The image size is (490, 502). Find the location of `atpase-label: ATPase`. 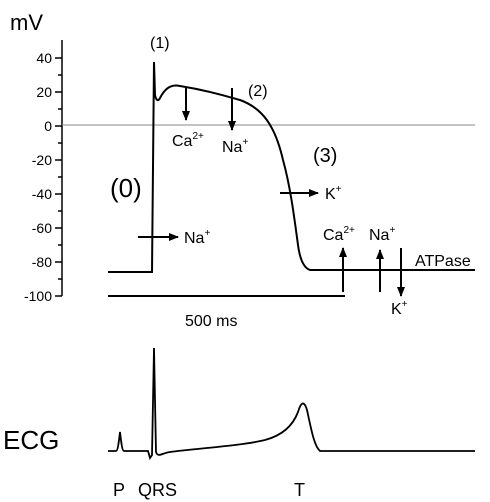

atpase-label: ATPase is located at coordinates (443, 261).